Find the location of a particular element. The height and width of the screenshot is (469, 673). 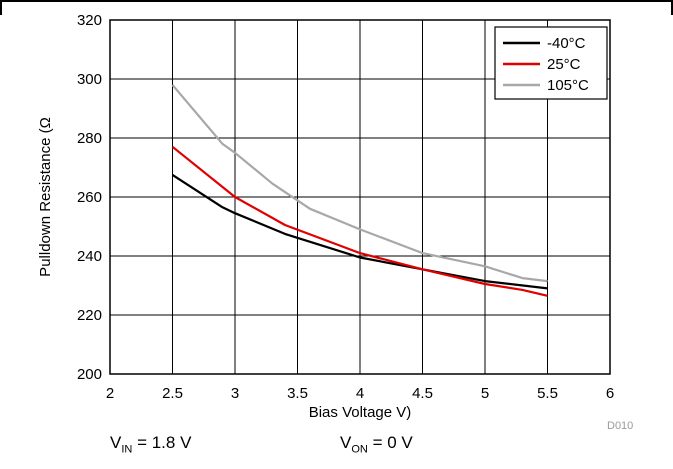

legend-label: 105°C is located at coordinates (568, 85).